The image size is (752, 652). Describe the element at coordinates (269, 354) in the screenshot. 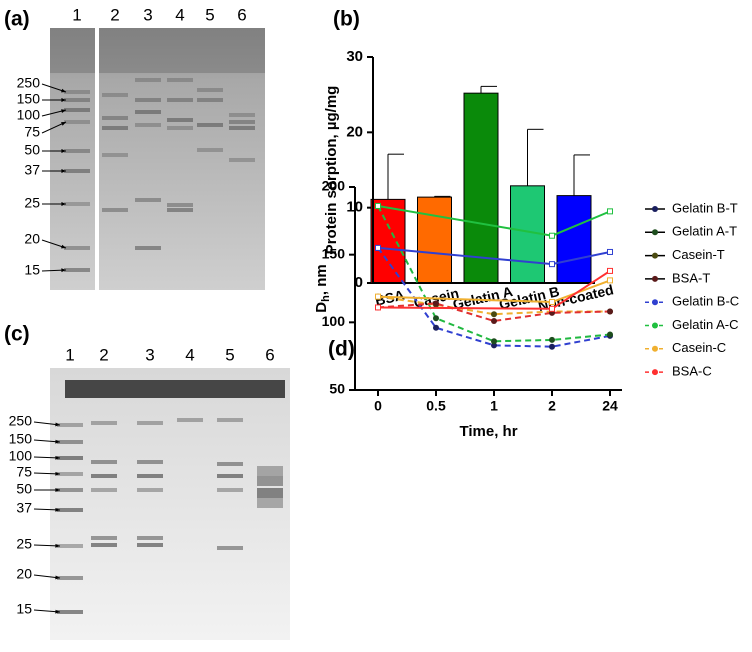

I see `lane-label: 6` at that location.